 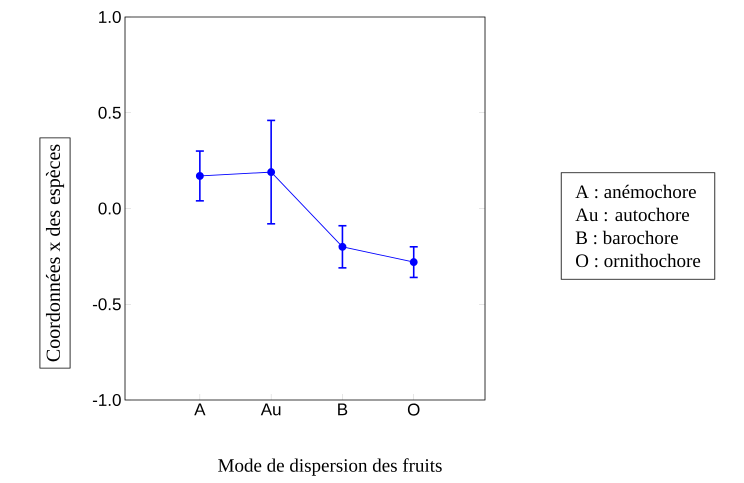 What do you see at coordinates (109, 208) in the screenshot?
I see `y-tick-label: 0.0` at bounding box center [109, 208].